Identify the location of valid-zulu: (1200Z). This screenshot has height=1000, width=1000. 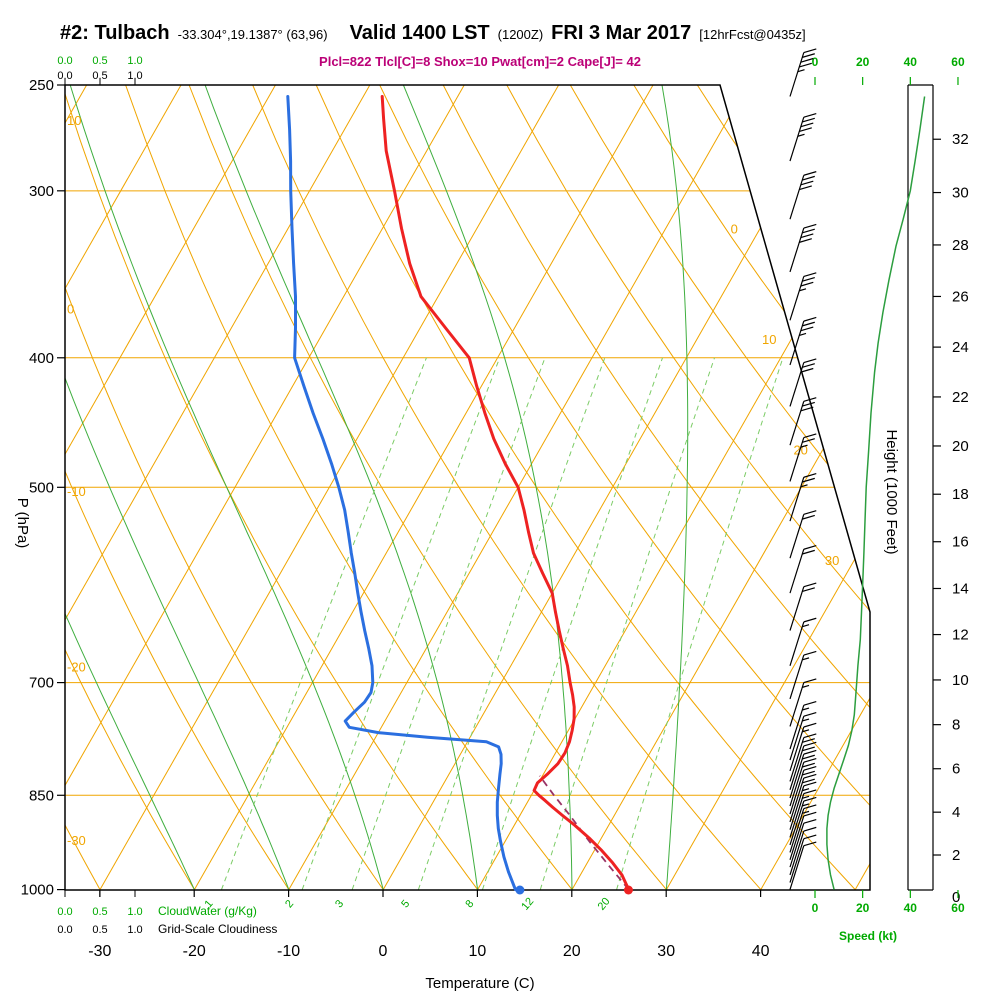
(520, 34).